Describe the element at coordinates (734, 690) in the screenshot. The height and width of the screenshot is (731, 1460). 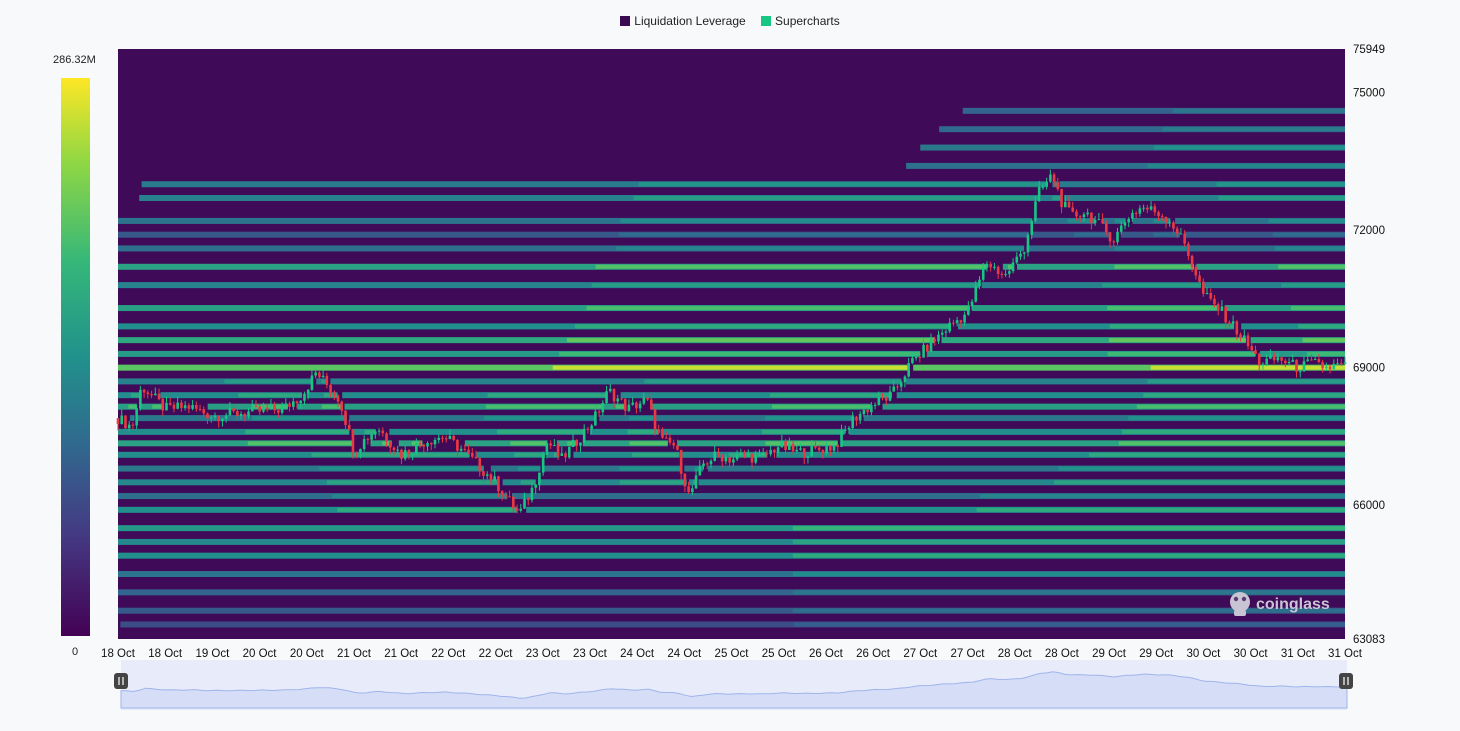
I see `navigator-area` at that location.